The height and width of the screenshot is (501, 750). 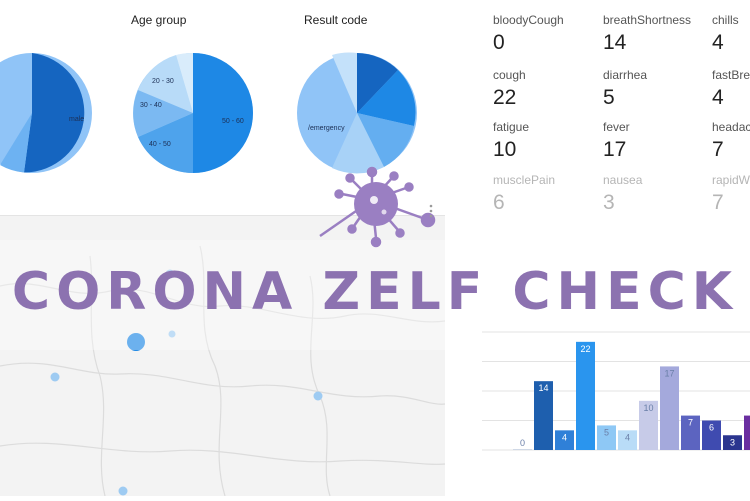 What do you see at coordinates (545, 89) in the screenshot?
I see `metric-cough: cough 22` at bounding box center [545, 89].